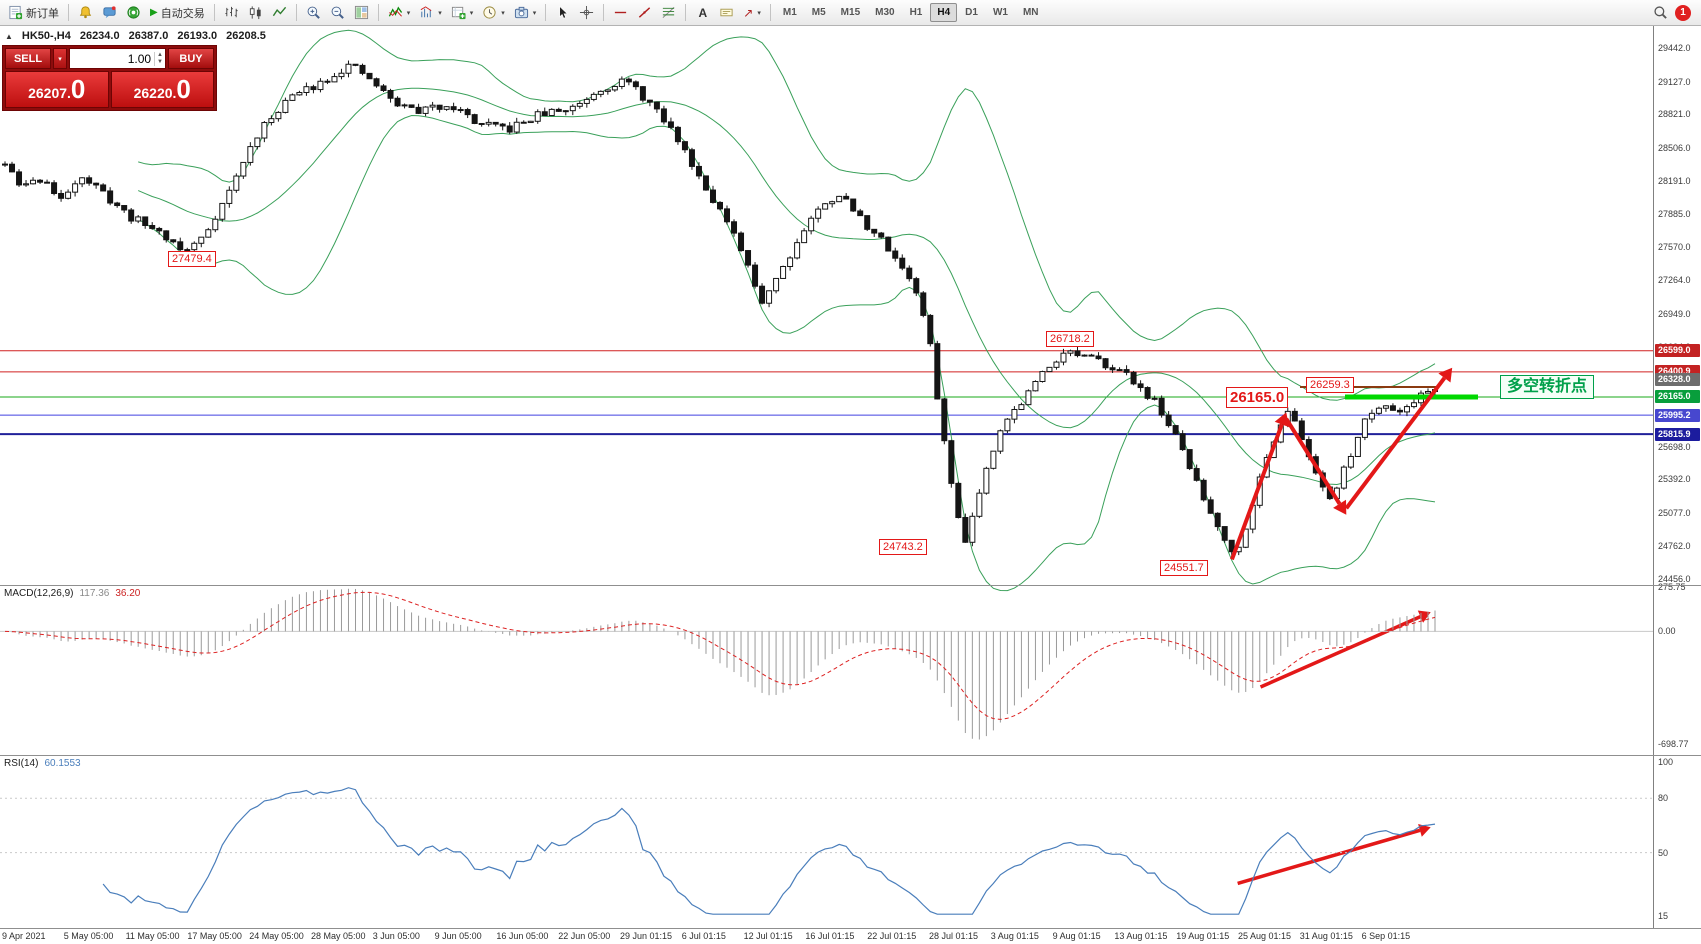  What do you see at coordinates (1672, 587) in the screenshot?
I see `macd-axis-tick: 275.75` at bounding box center [1672, 587].